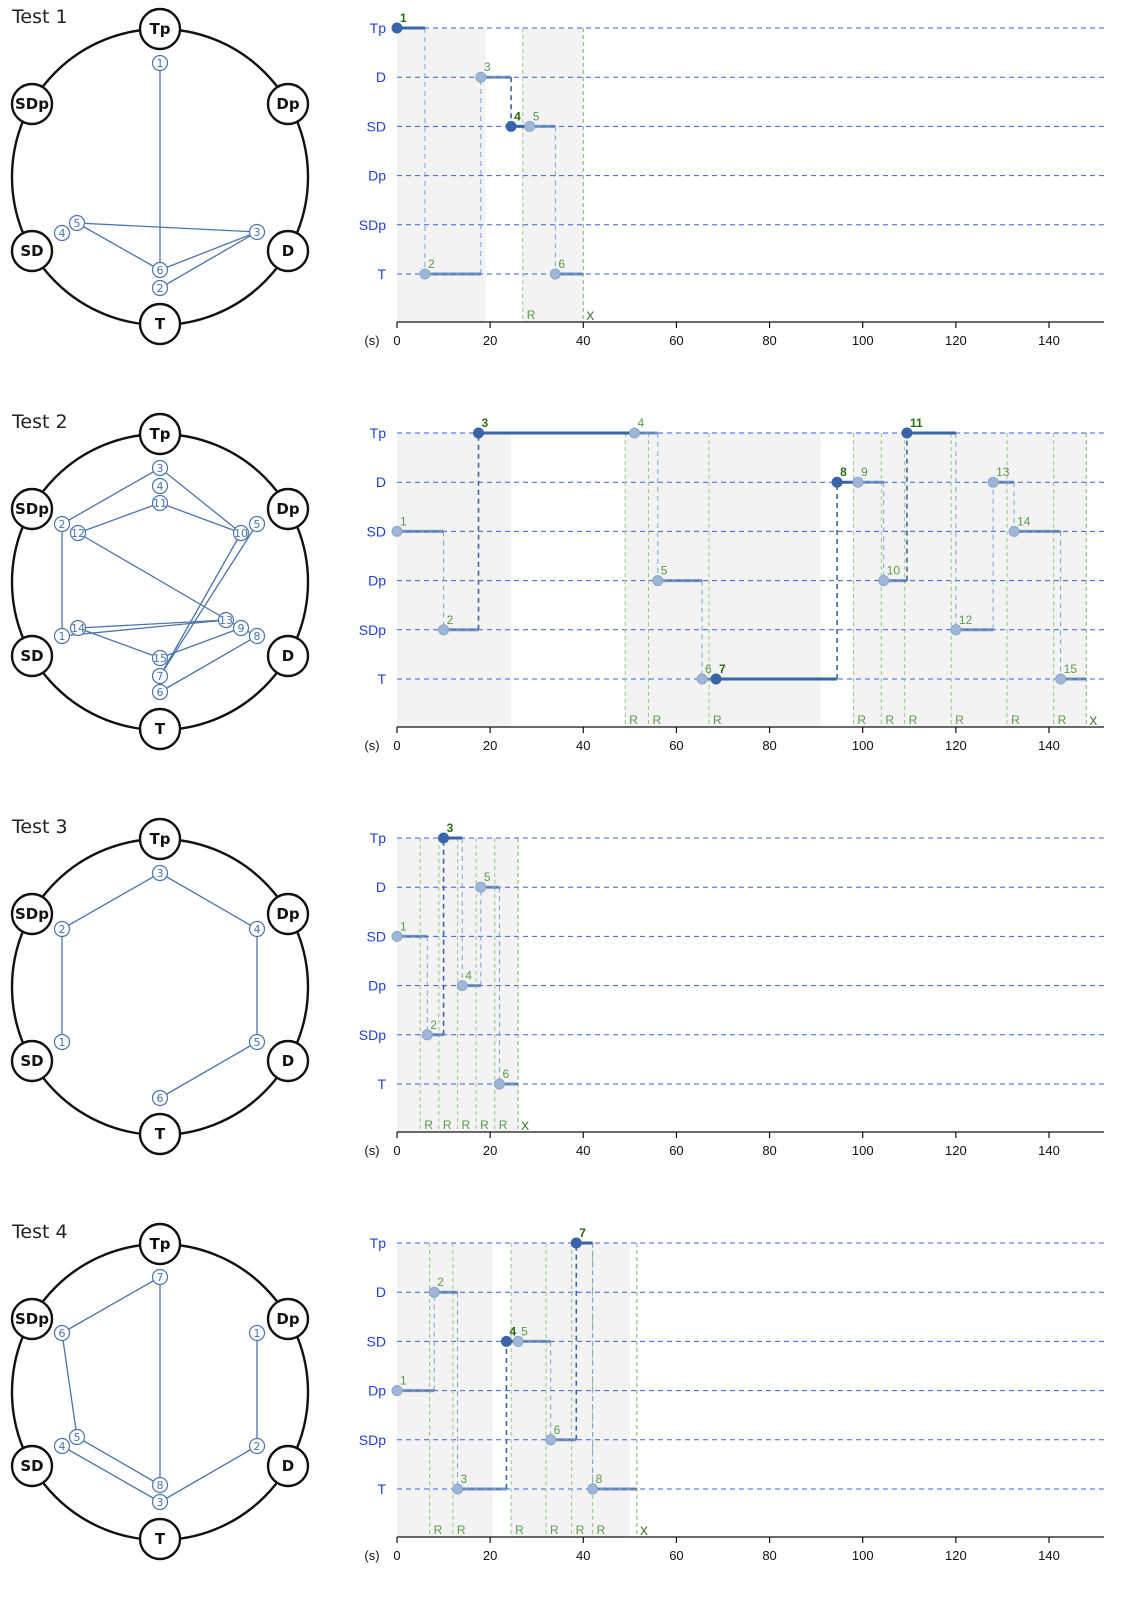 The image size is (1124, 1615). Describe the element at coordinates (160, 324) in the screenshot. I see `node-label: T` at that location.